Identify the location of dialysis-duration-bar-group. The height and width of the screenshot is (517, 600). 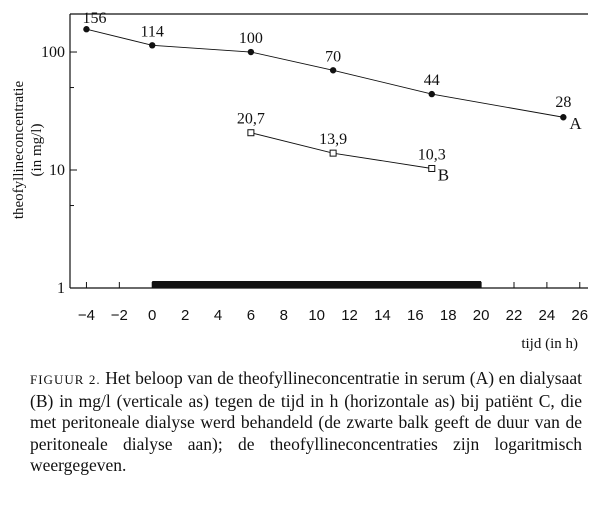
(317, 284).